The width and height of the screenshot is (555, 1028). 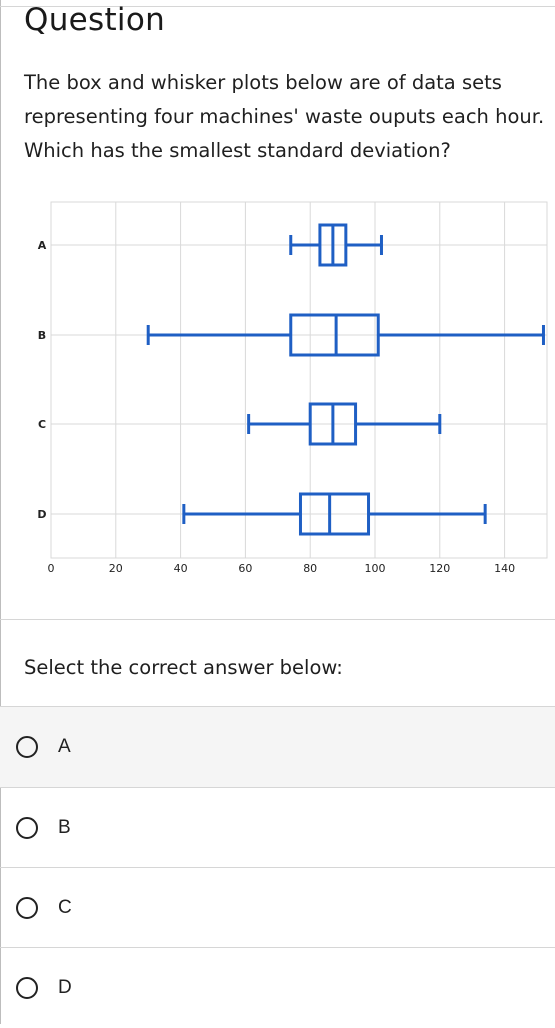 What do you see at coordinates (116, 568) in the screenshot?
I see `x-tick-label: 20` at bounding box center [116, 568].